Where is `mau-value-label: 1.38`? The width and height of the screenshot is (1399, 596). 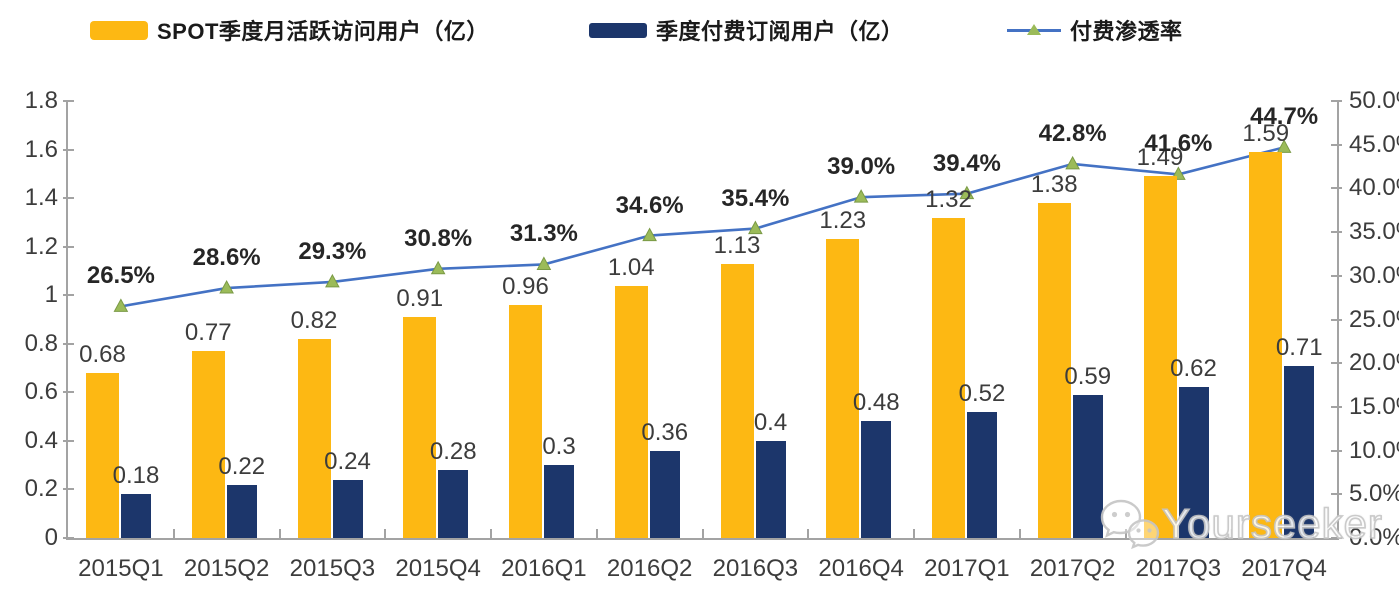
mau-value-label: 1.38 is located at coordinates (1054, 184).